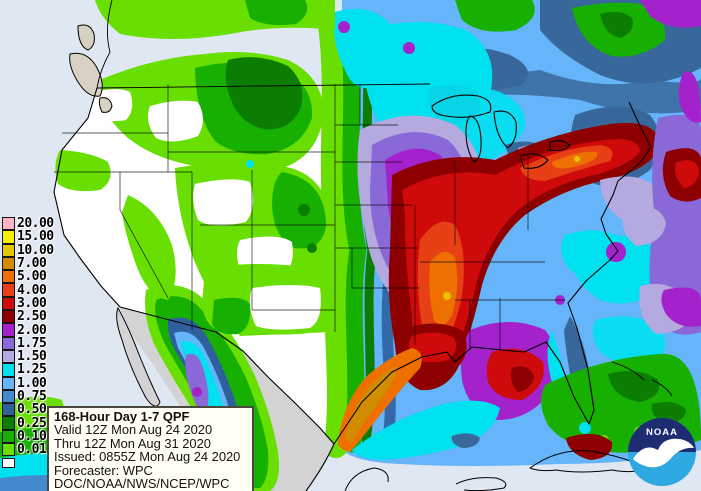  What do you see at coordinates (662, 432) in the screenshot?
I see `noaa-logo-text: NOAA` at bounding box center [662, 432].